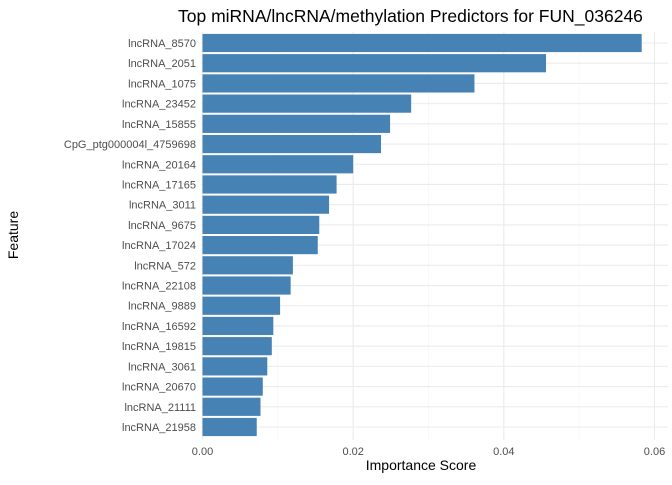 This screenshot has width=672, height=485. Describe the element at coordinates (202, 452) in the screenshot. I see `x-tick-label: 0.00` at that location.